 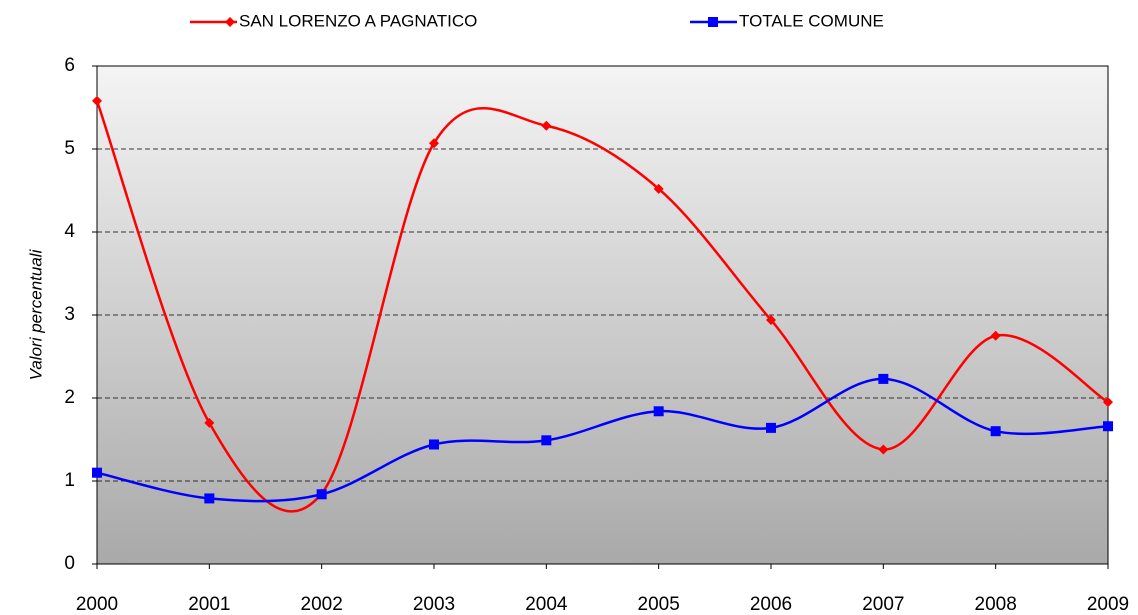 I want to click on x-tick-label: 2009, so click(x=1108, y=604).